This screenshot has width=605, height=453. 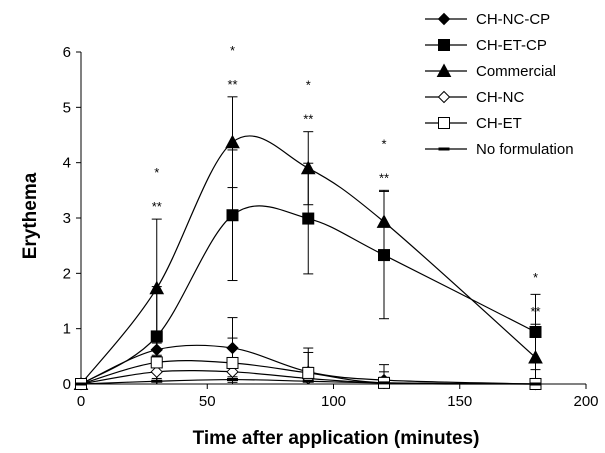 What do you see at coordinates (444, 70) in the screenshot?
I see `legend-marker-commercial` at bounding box center [444, 70].